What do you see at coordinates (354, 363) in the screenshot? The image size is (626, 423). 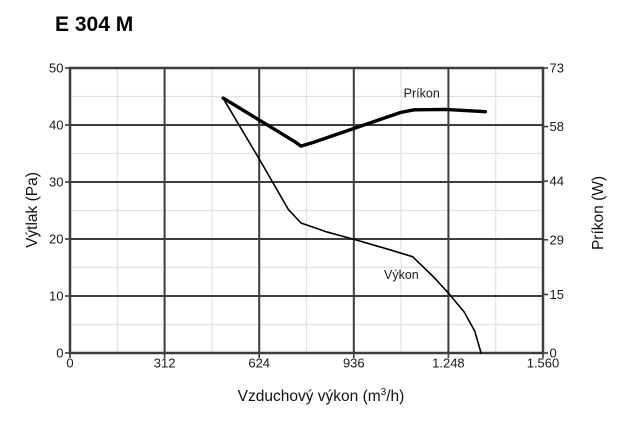 I see `x-tick-label: 936` at bounding box center [354, 363].